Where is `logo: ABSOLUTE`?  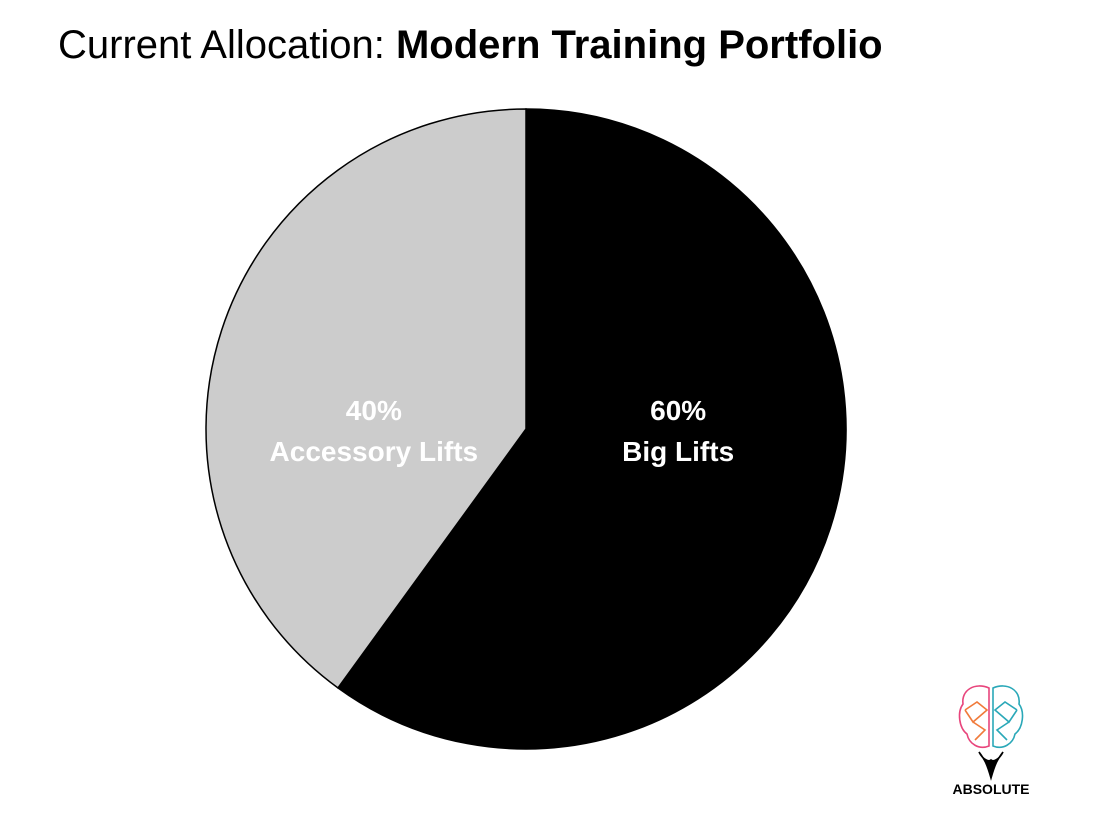
logo: ABSOLUTE is located at coordinates (991, 741).